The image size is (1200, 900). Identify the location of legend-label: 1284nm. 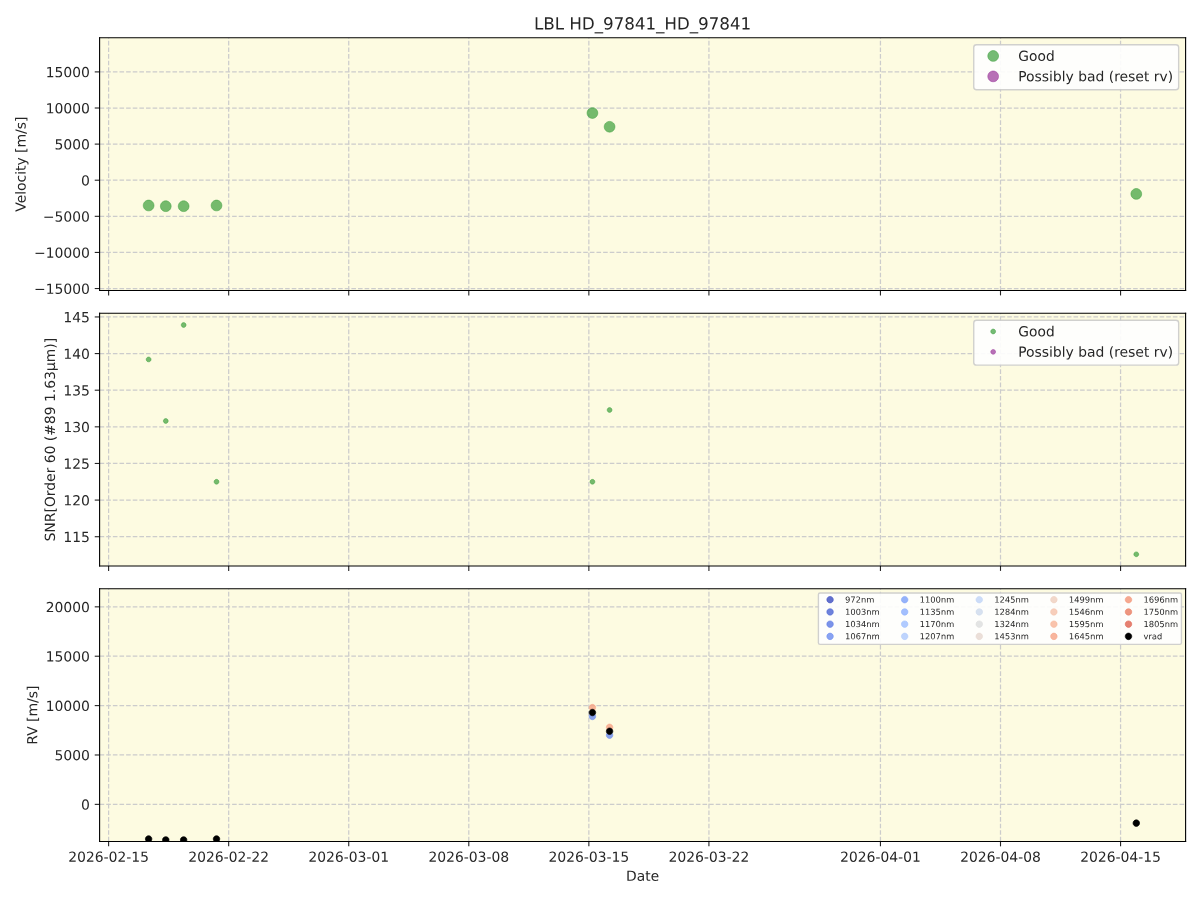
(1012, 611).